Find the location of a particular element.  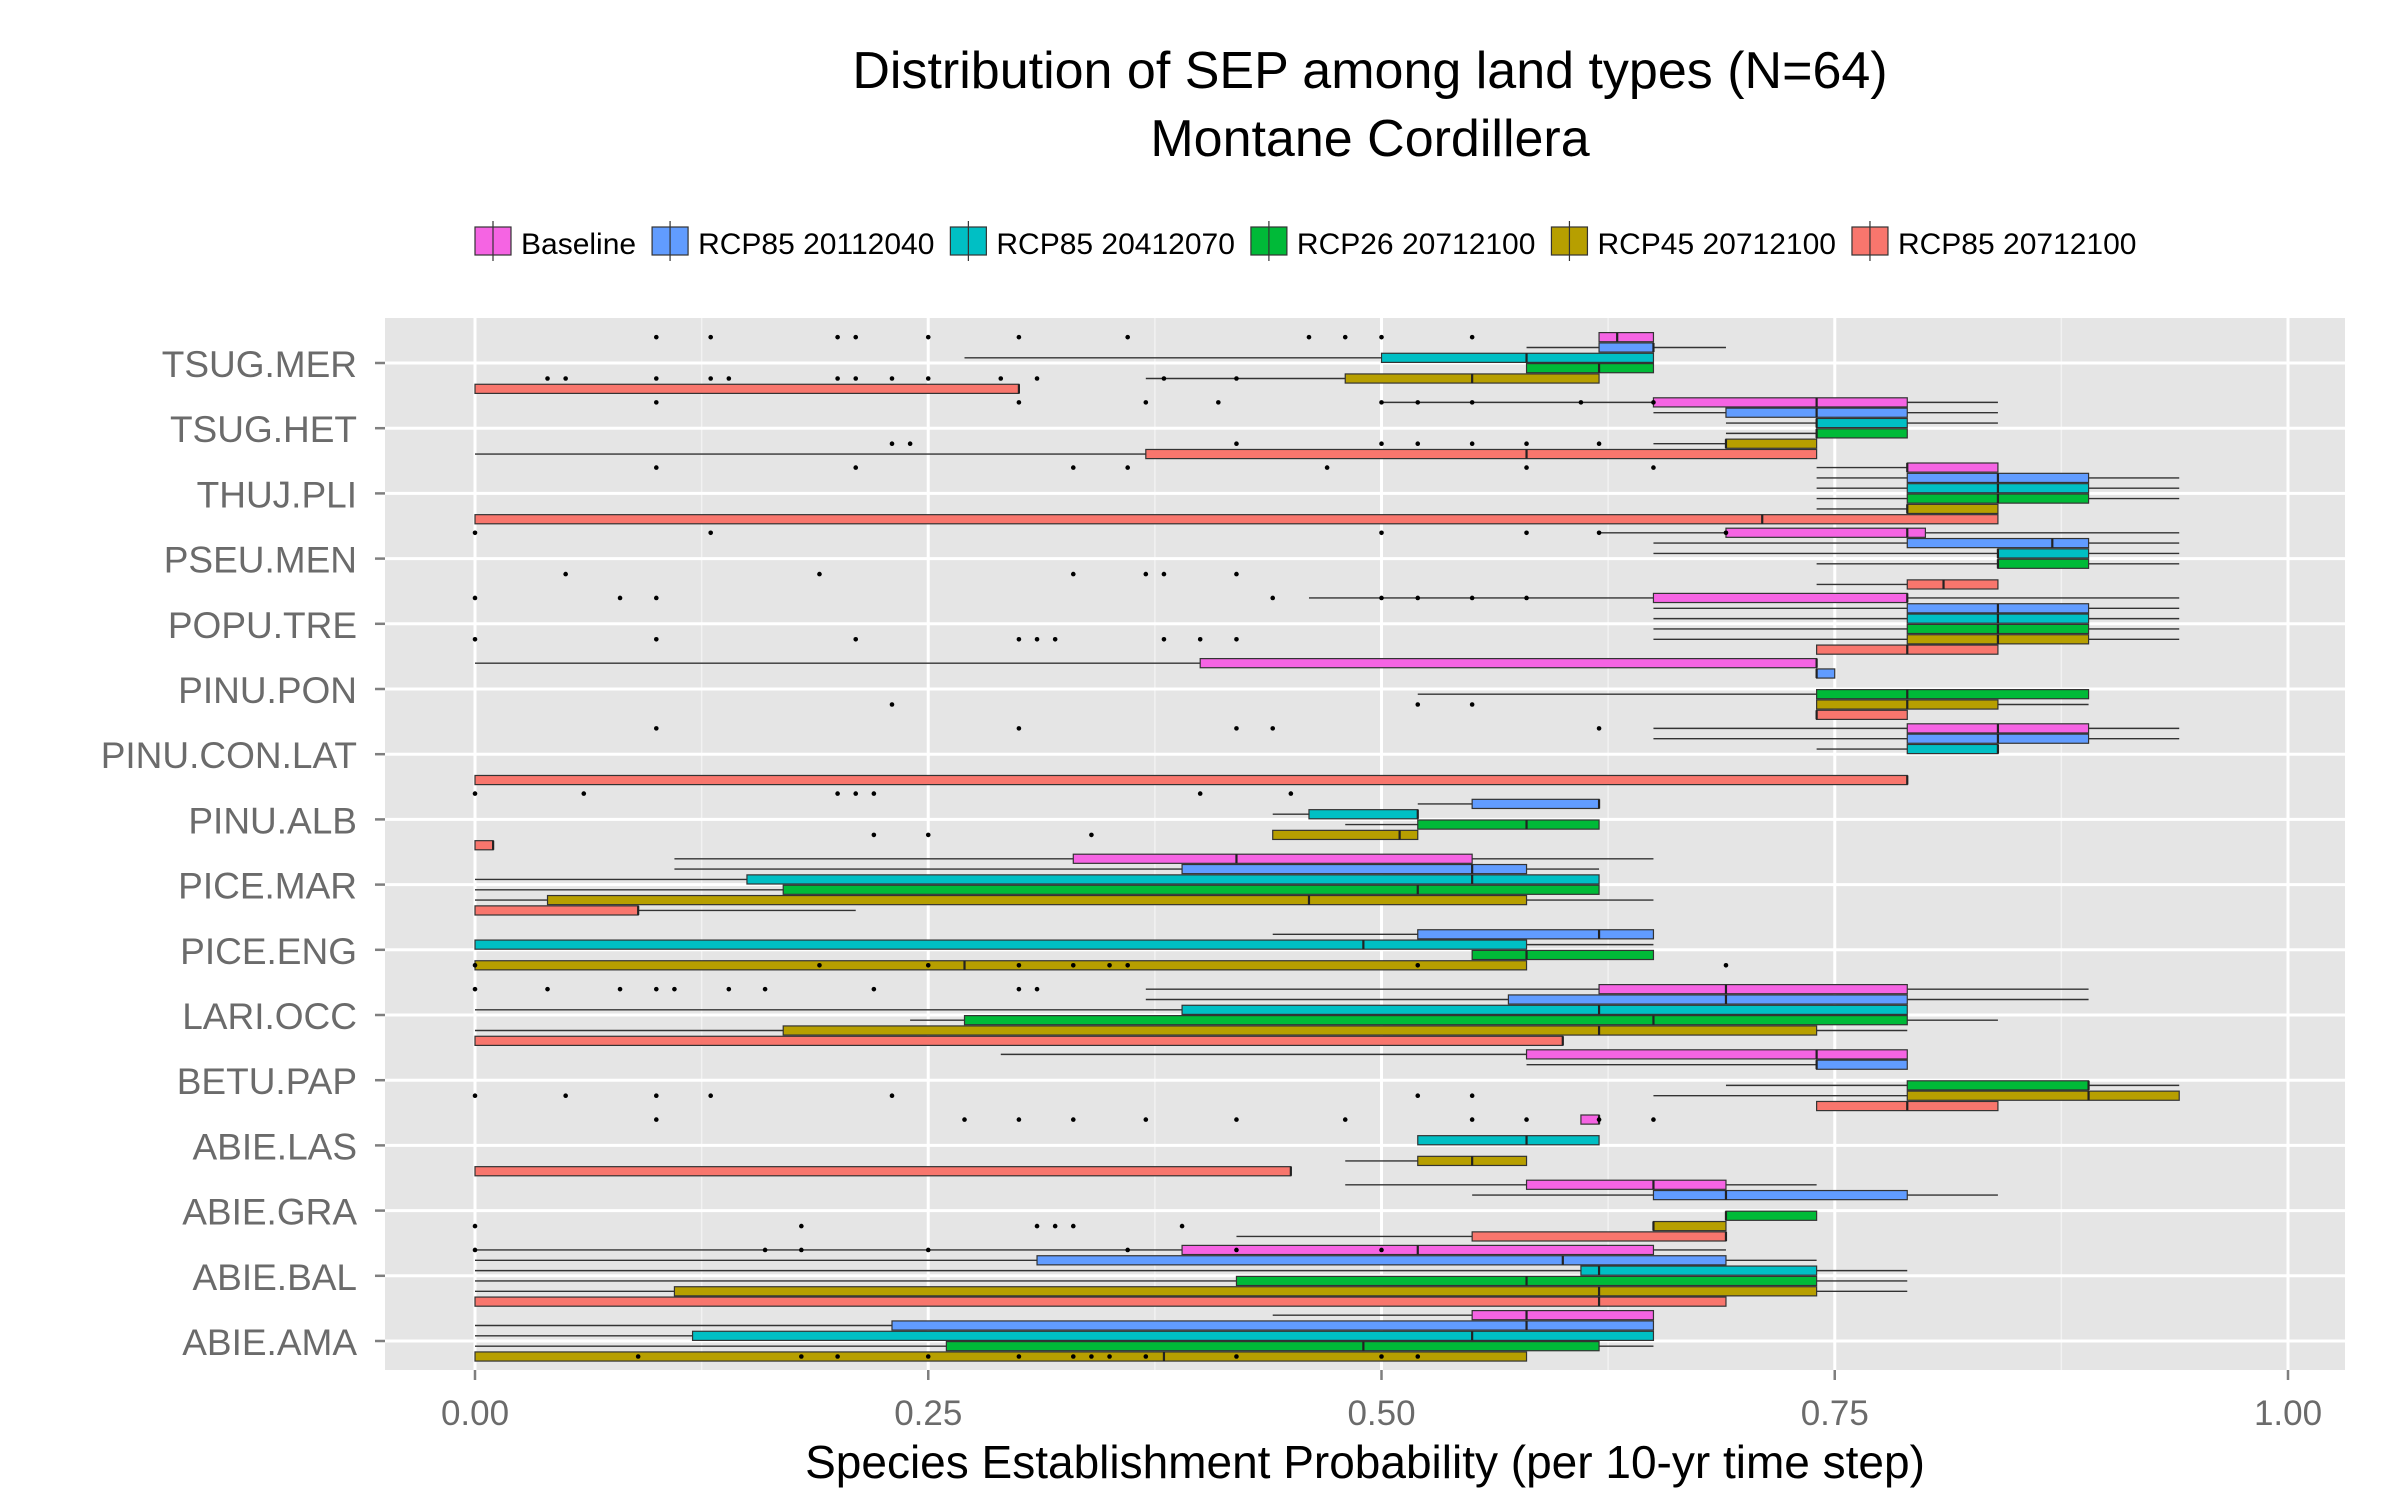

y-tick-label: POPU.TRE is located at coordinates (262, 625).